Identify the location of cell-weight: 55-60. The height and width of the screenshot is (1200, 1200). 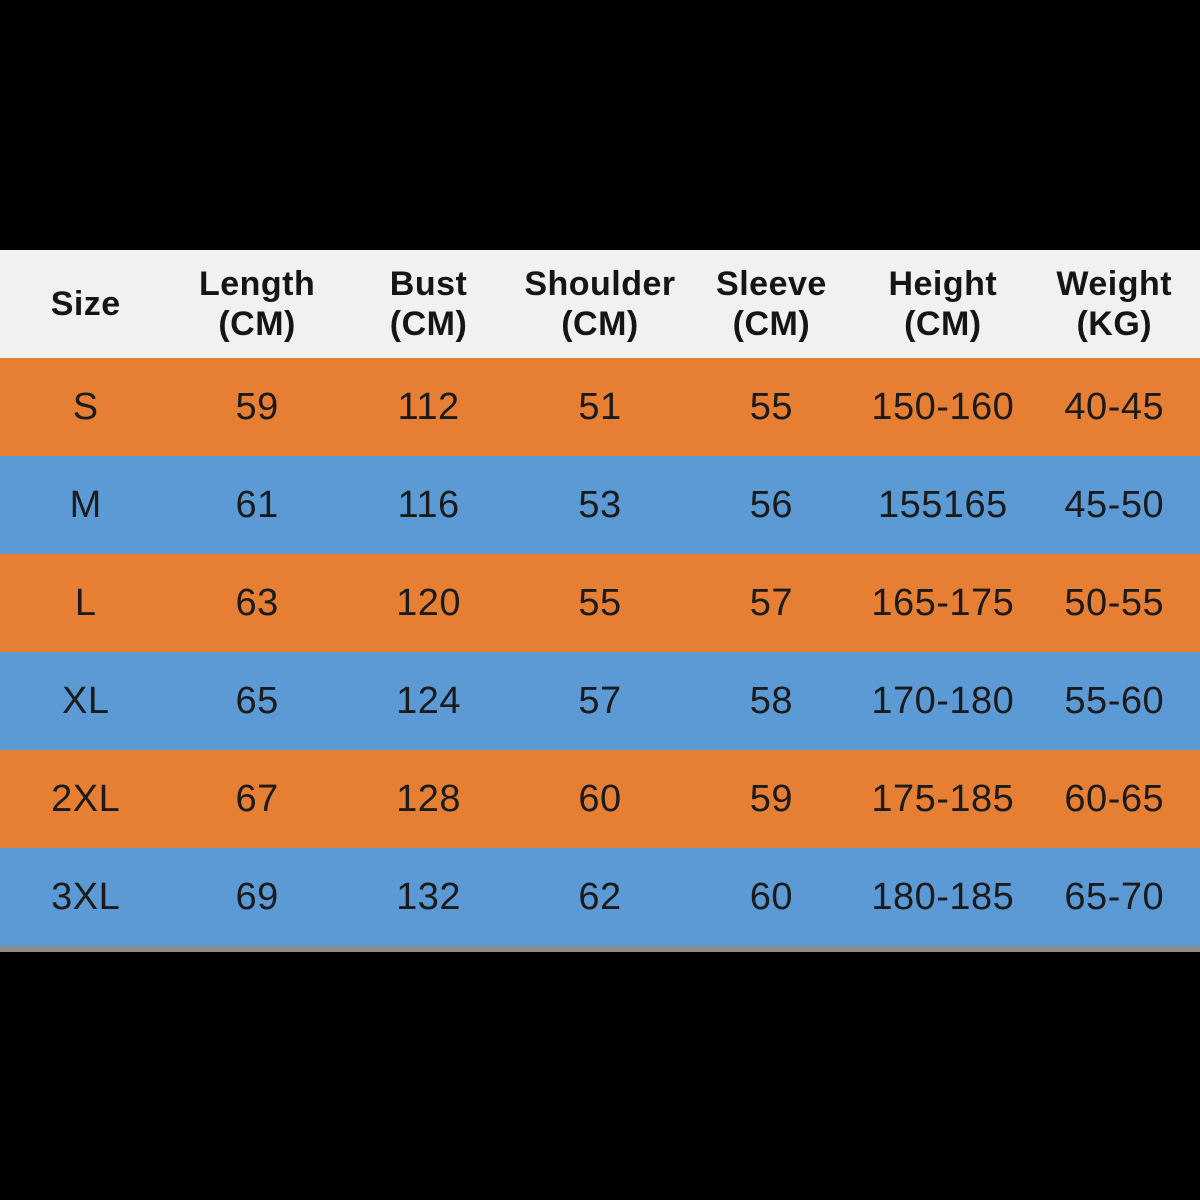
(1114, 700).